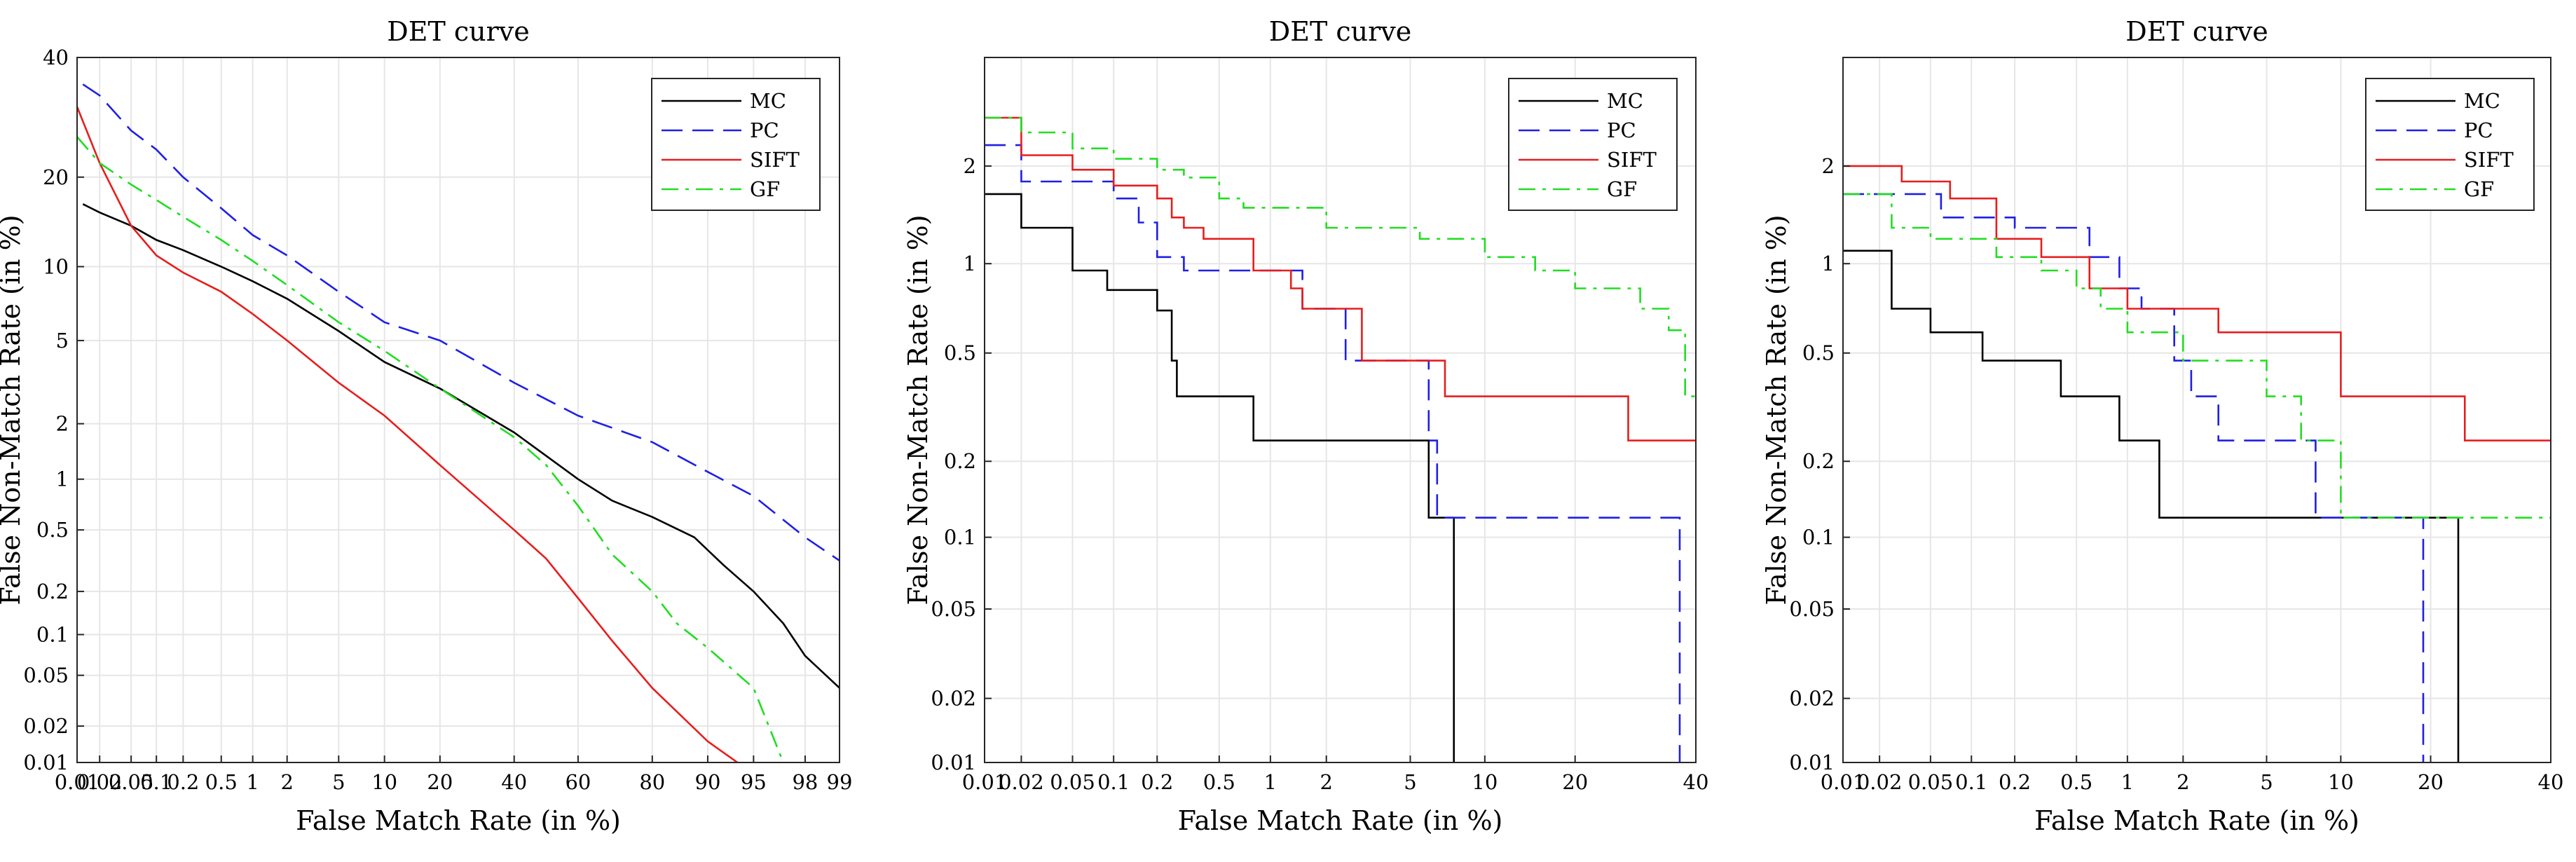  Describe the element at coordinates (2197, 304) in the screenshot. I see `series-line-sift` at that location.